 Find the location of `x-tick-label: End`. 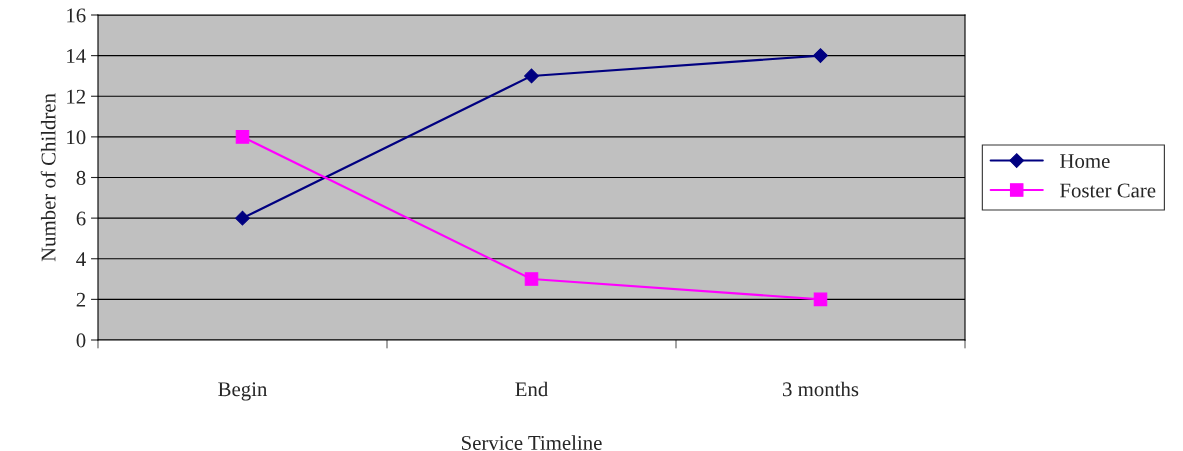

x-tick-label: End is located at coordinates (532, 389).